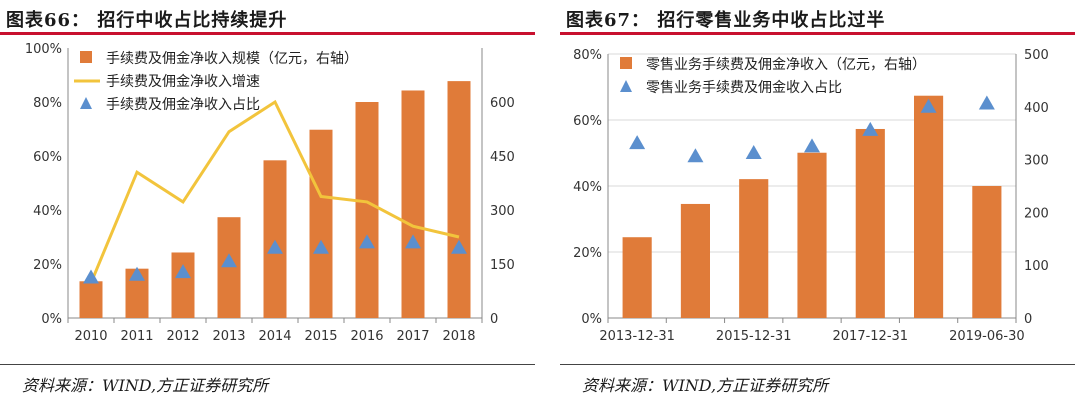 Image resolution: width=1080 pixels, height=403 pixels. I want to click on x-tick-label: 2019-06-30, so click(987, 336).